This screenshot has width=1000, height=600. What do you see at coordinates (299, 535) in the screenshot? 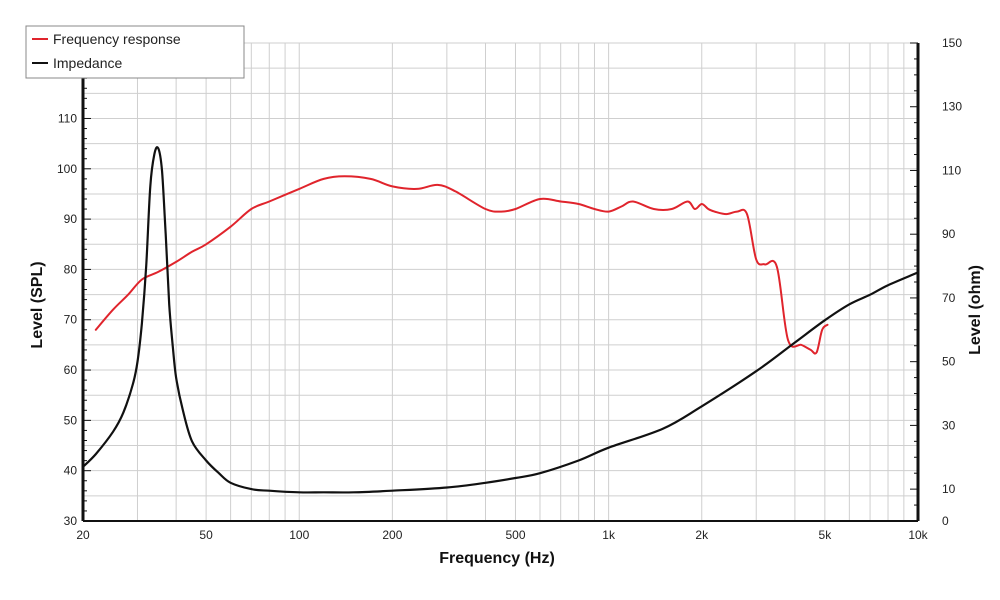
I see `x-tick-label: 100` at bounding box center [299, 535].